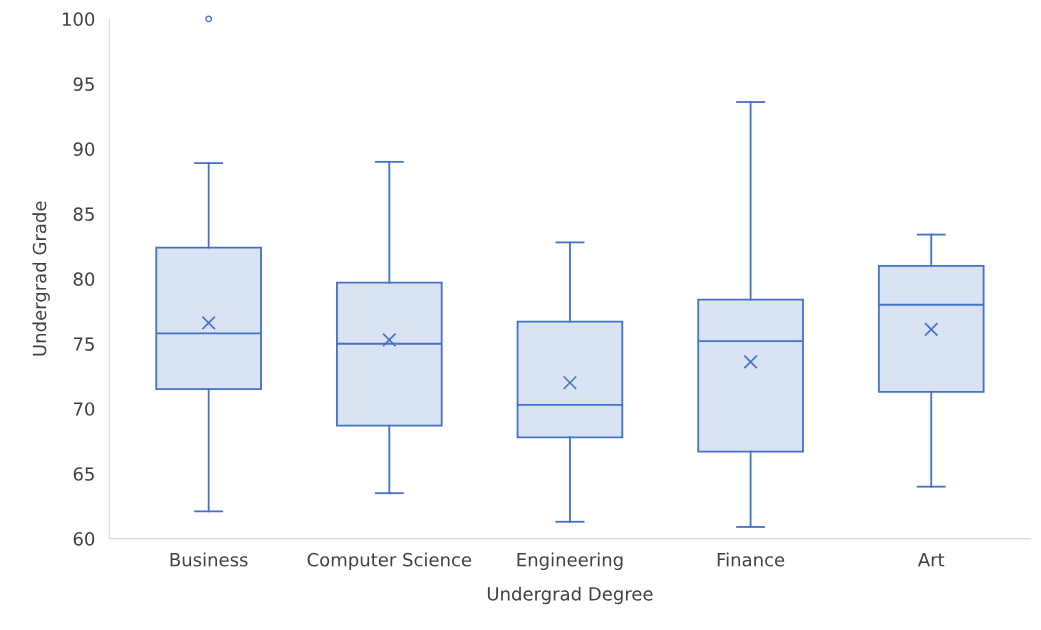 This screenshot has height=630, width=1041. I want to click on x-tick-label: Computer Science, so click(389, 561).